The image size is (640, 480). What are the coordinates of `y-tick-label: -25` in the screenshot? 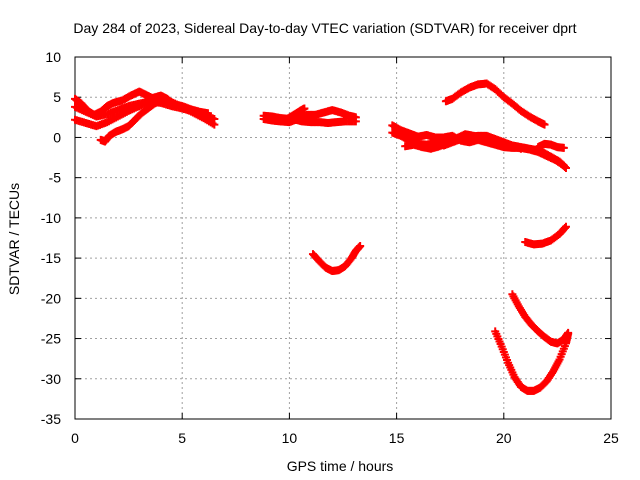 It's located at (51, 339).